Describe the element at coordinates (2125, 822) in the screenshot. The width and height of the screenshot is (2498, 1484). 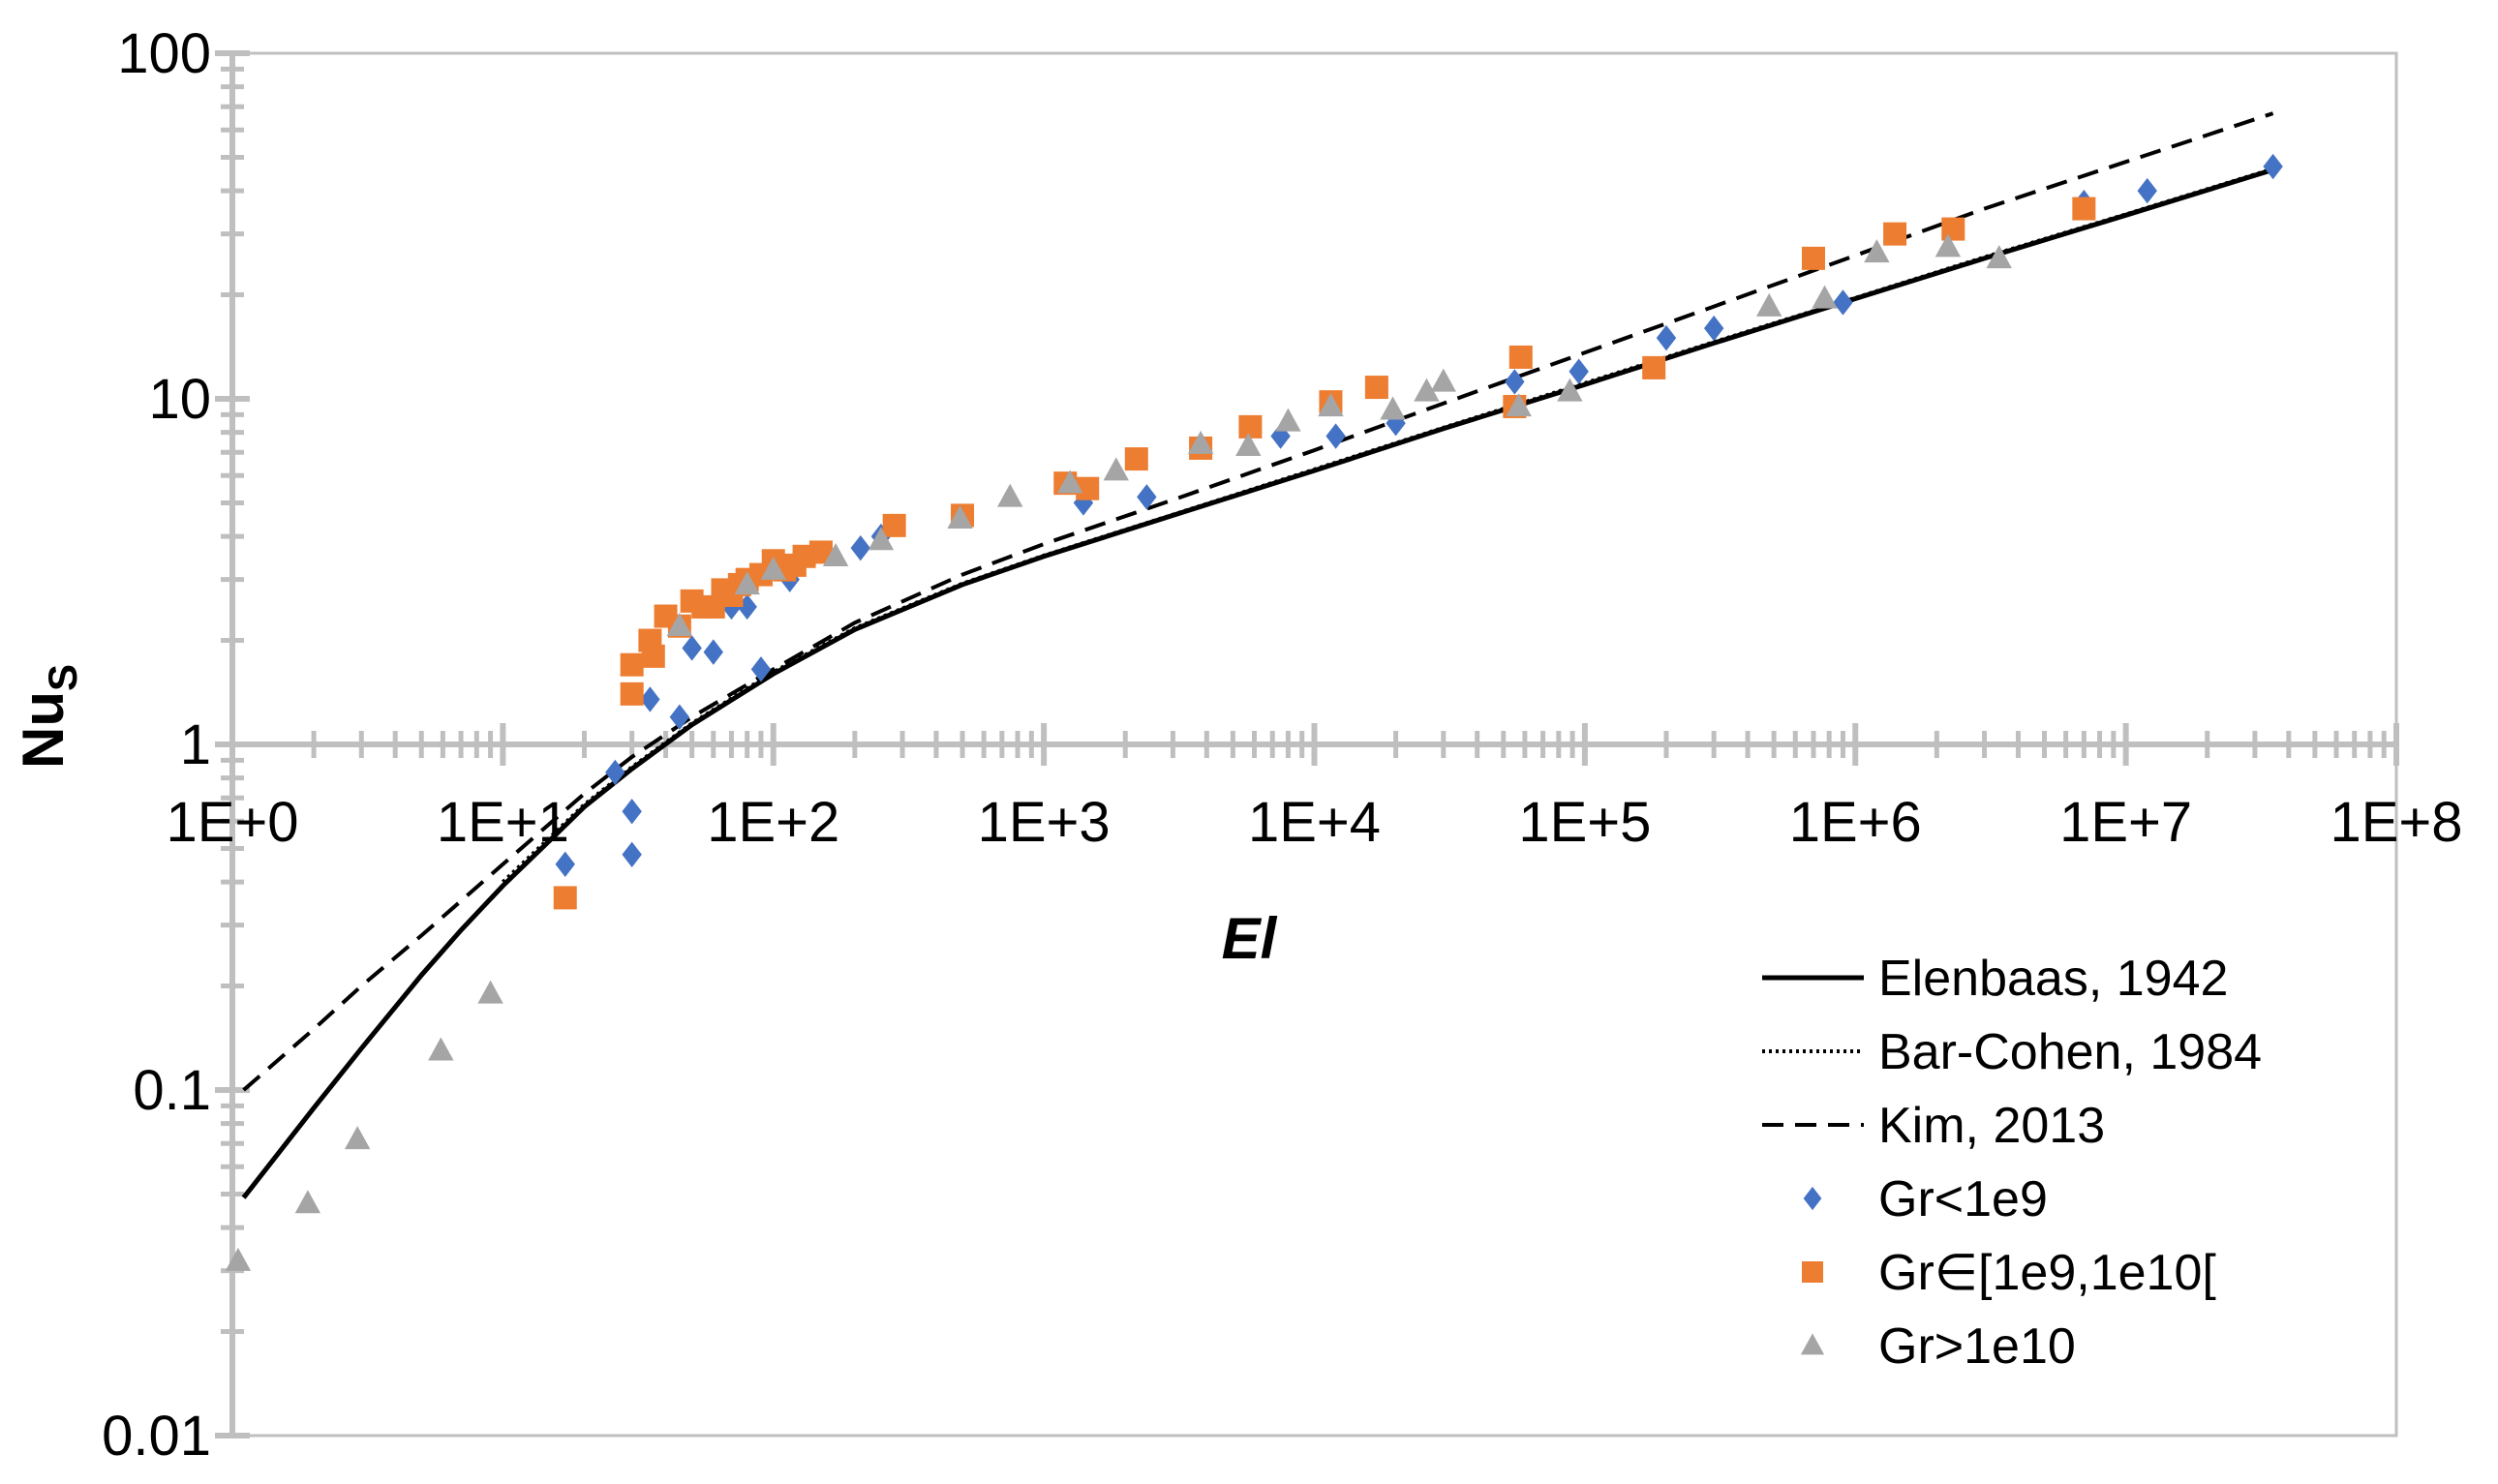
I see `x-tick-label: 1E+7` at that location.